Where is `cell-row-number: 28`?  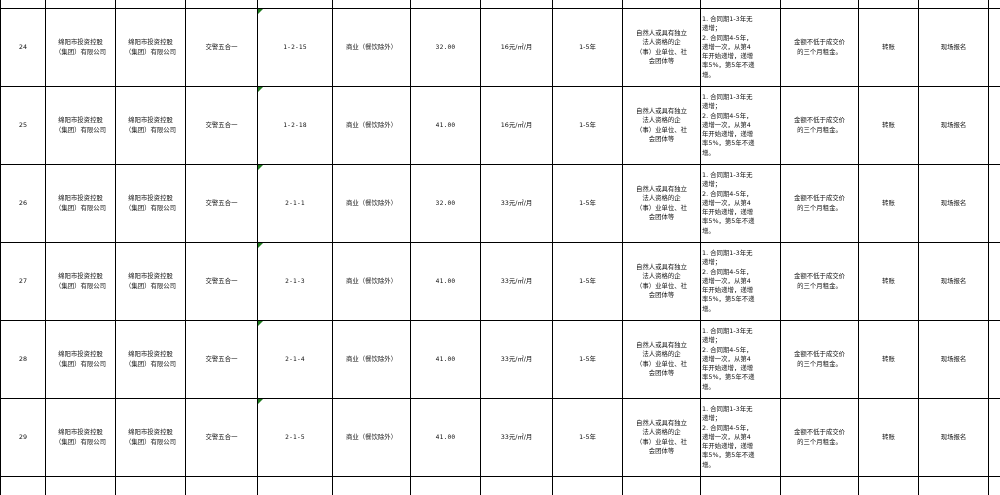
cell-row-number: 28 is located at coordinates (23, 360).